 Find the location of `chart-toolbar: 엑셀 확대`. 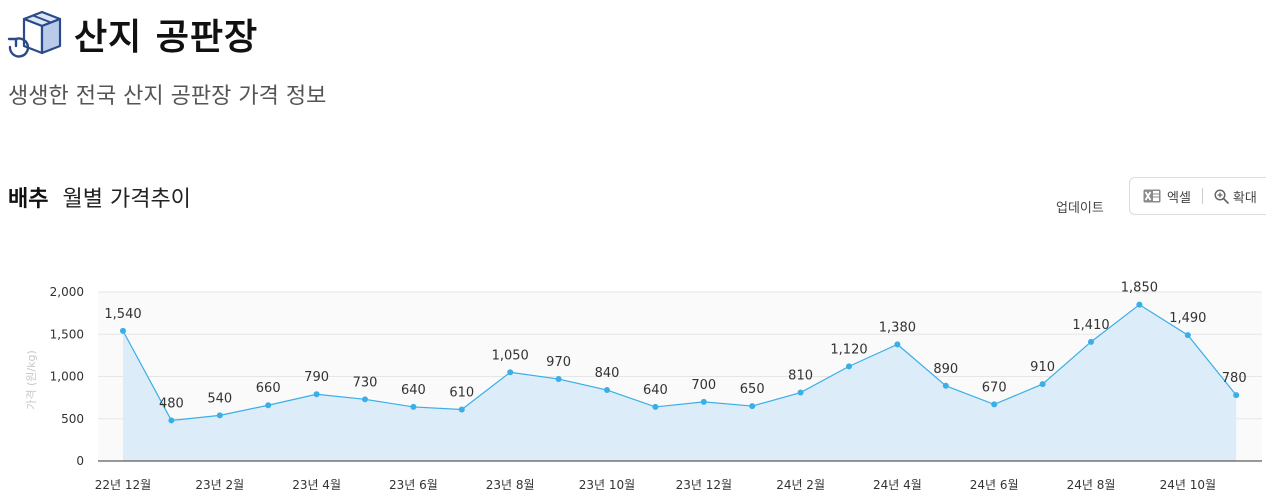

chart-toolbar: 엑셀 확대 is located at coordinates (1197, 196).